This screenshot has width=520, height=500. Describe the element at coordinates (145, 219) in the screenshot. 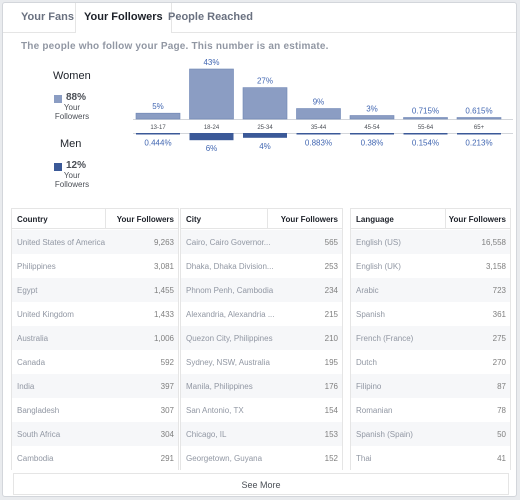

I see `country-followers-col-header: Your Followers` at that location.